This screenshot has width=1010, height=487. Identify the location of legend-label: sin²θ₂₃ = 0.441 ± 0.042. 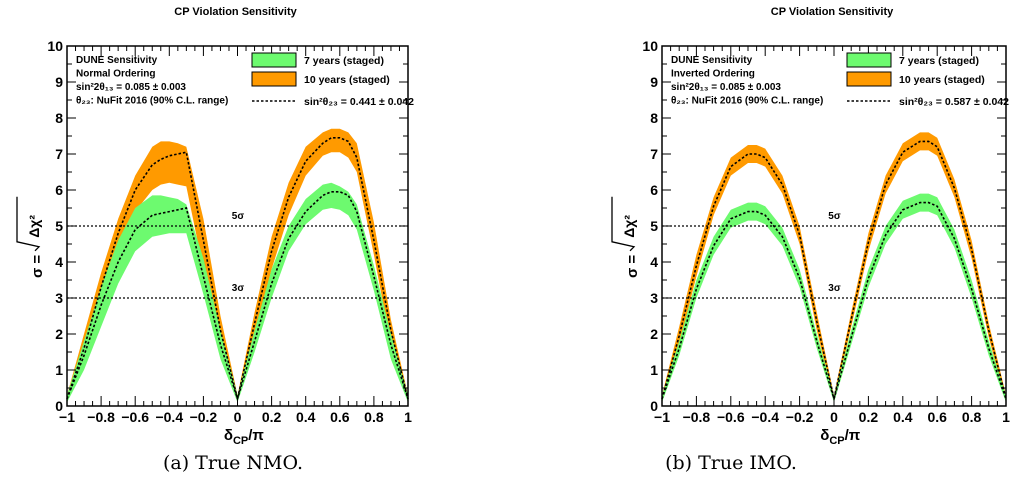
(359, 102).